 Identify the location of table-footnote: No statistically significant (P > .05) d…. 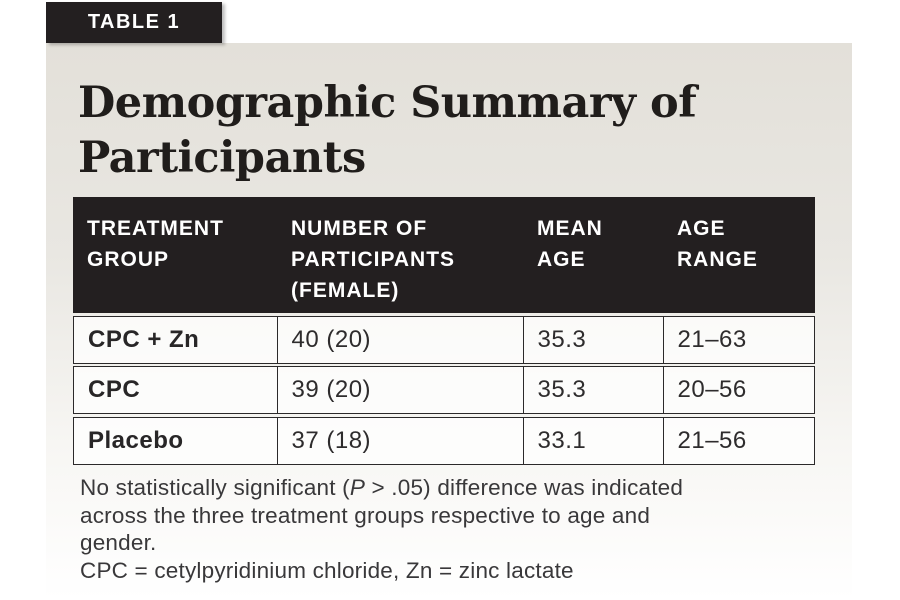
(445, 529).